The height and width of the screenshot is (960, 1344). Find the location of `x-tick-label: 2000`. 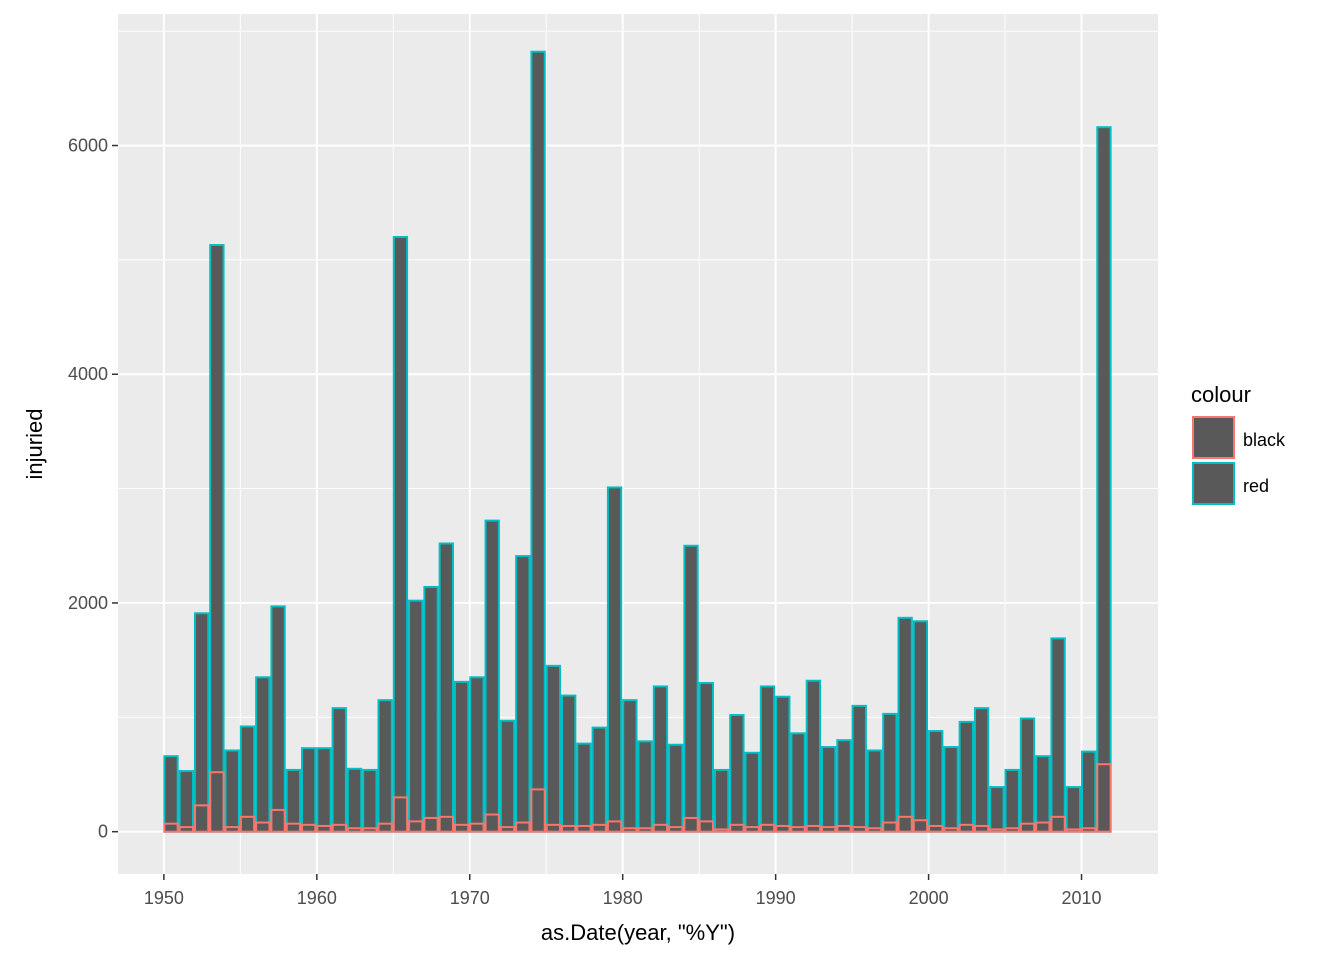

x-tick-label: 2000 is located at coordinates (929, 898).